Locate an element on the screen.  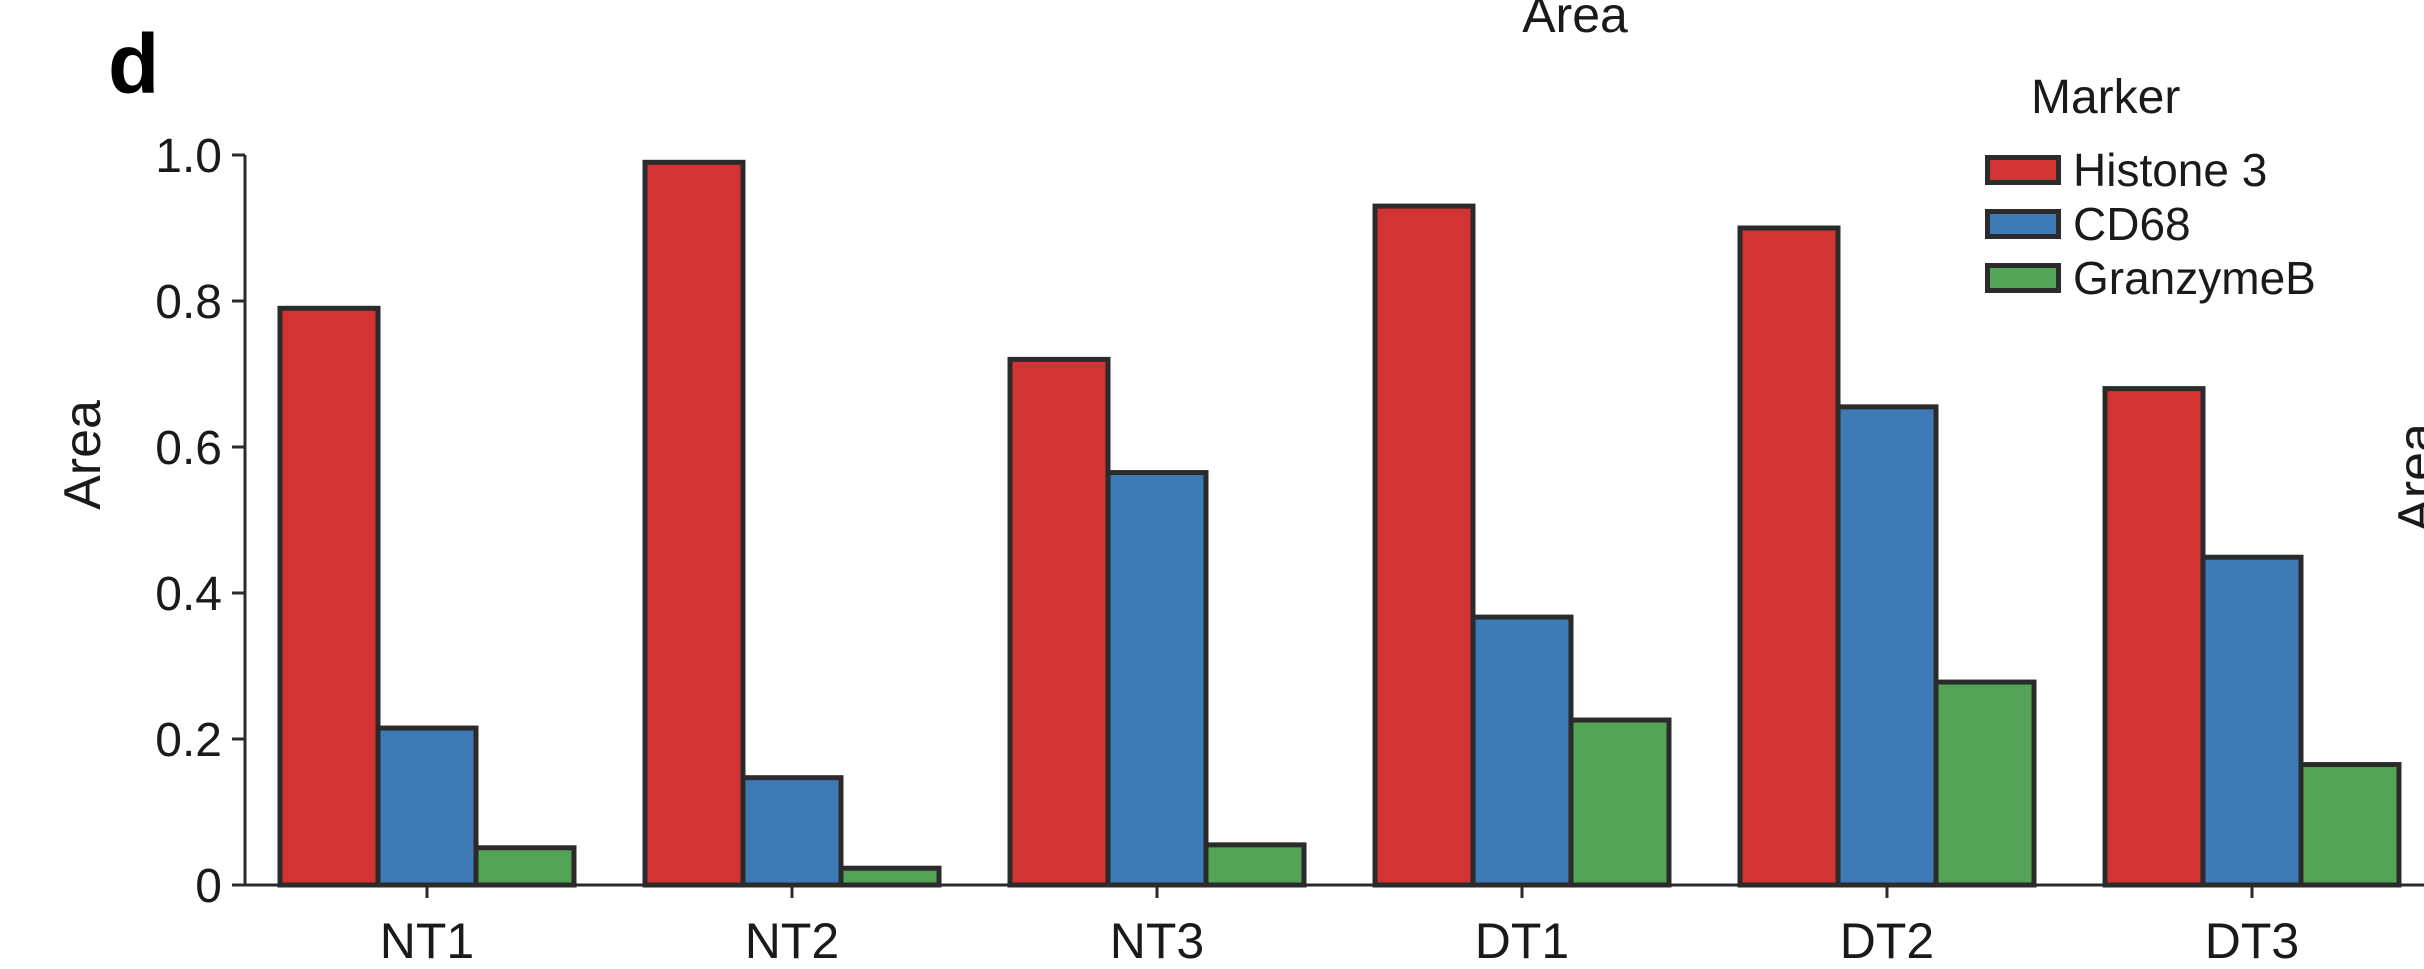
x-tick-label-dt3: DT3 is located at coordinates (2252, 941).